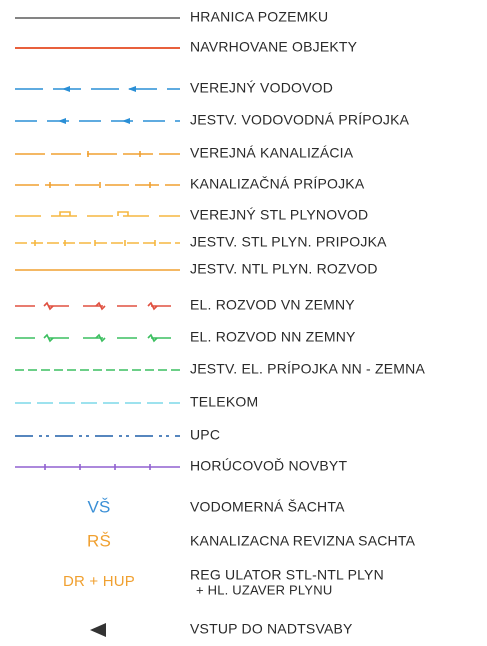 This screenshot has width=487, height=646. I want to click on legend-label: UPC, so click(205, 435).